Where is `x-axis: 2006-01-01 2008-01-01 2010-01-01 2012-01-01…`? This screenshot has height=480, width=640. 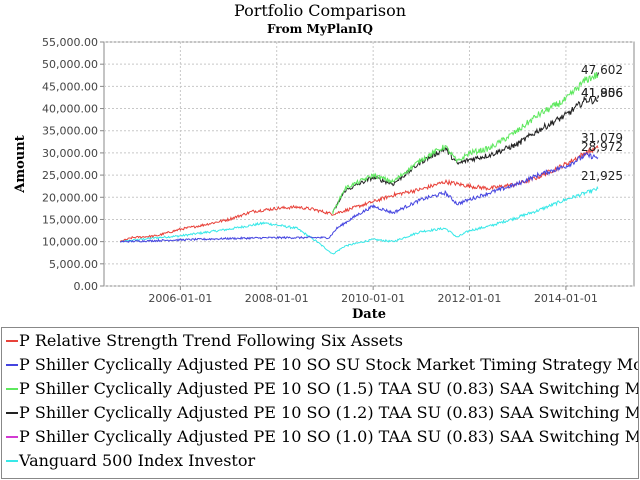
x-axis: 2006-01-01 2008-01-01 2010-01-01 2012-01-01… is located at coordinates (373, 295).